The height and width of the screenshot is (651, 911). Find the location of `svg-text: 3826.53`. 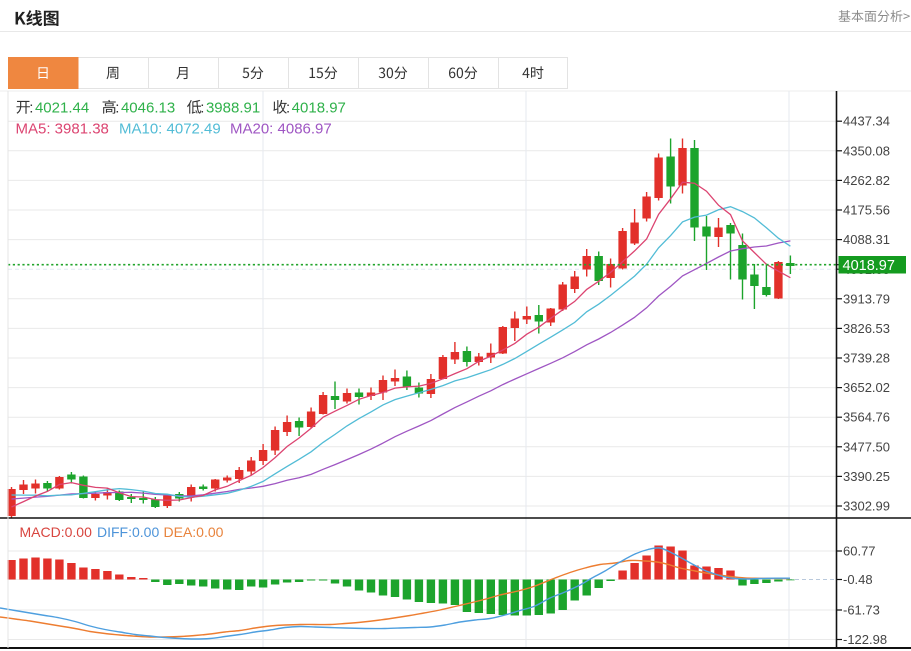

svg-text: 3826.53 is located at coordinates (866, 328).